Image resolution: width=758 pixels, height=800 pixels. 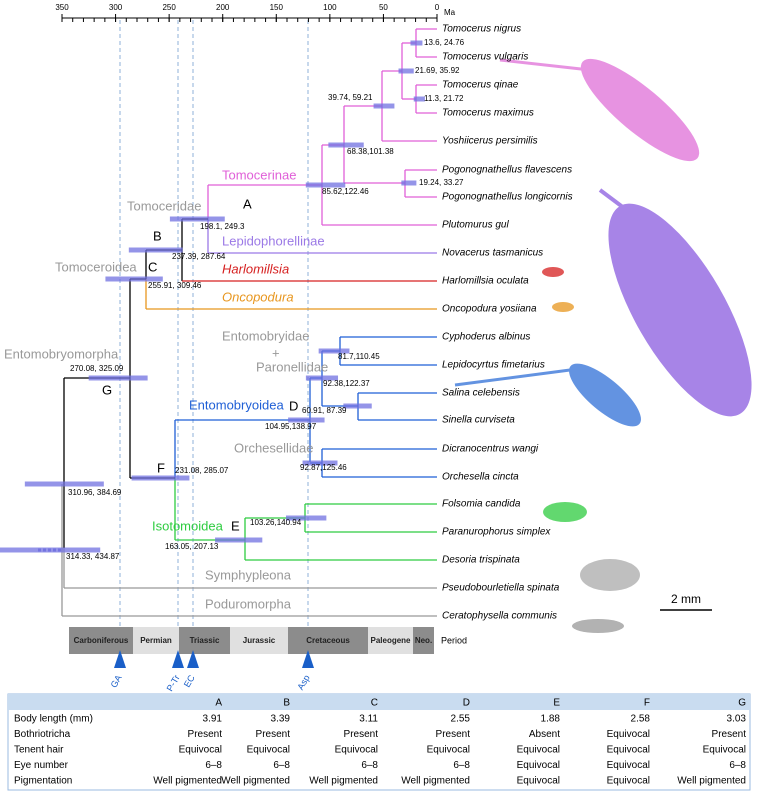 I want to click on clade-label: D, so click(x=293, y=405).